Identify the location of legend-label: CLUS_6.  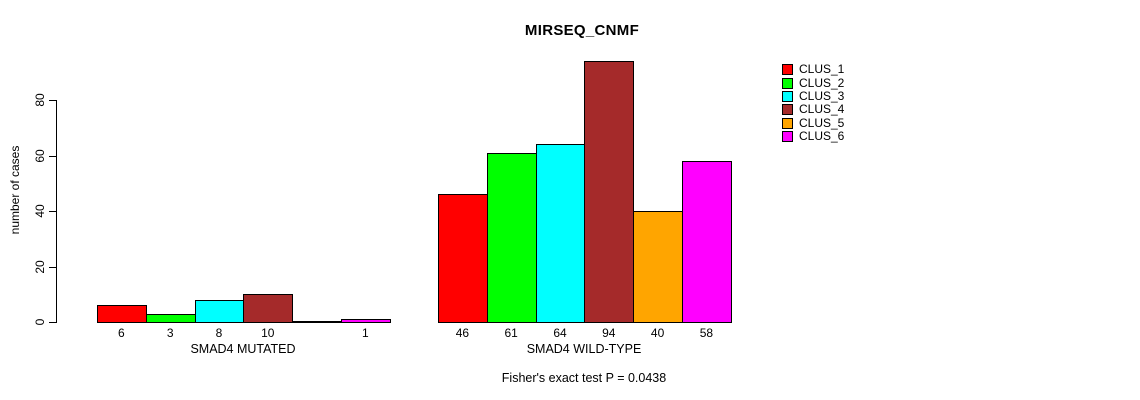
(822, 136).